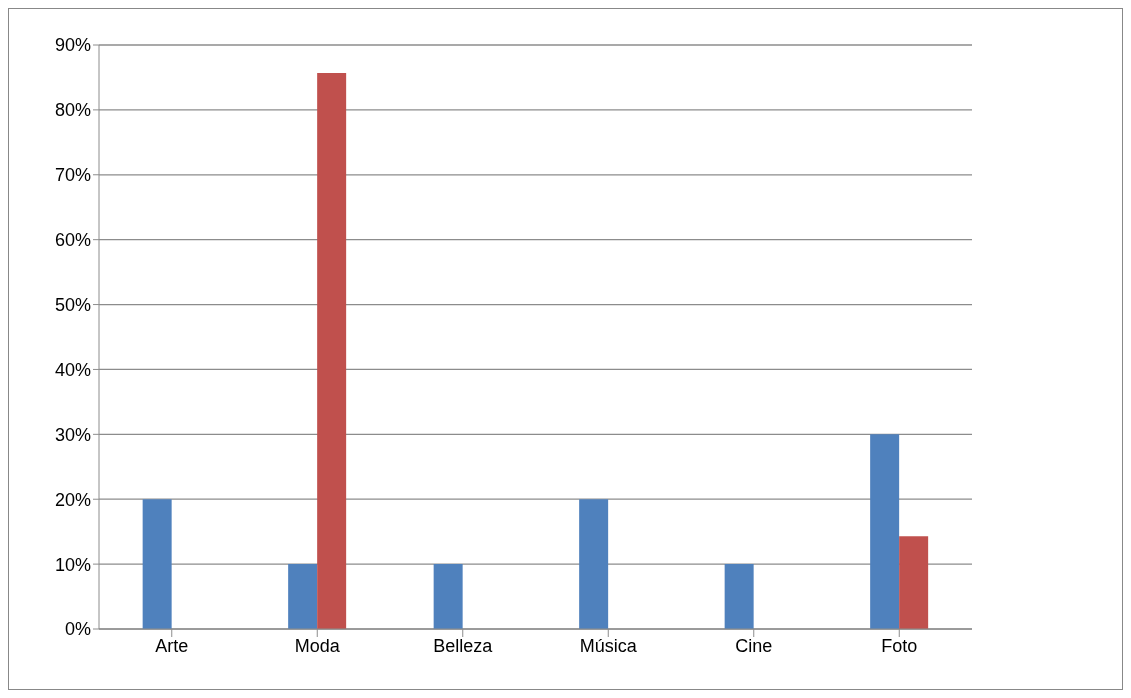 The width and height of the screenshot is (1131, 698). What do you see at coordinates (608, 645) in the screenshot?
I see `x-tick-label: Música` at bounding box center [608, 645].